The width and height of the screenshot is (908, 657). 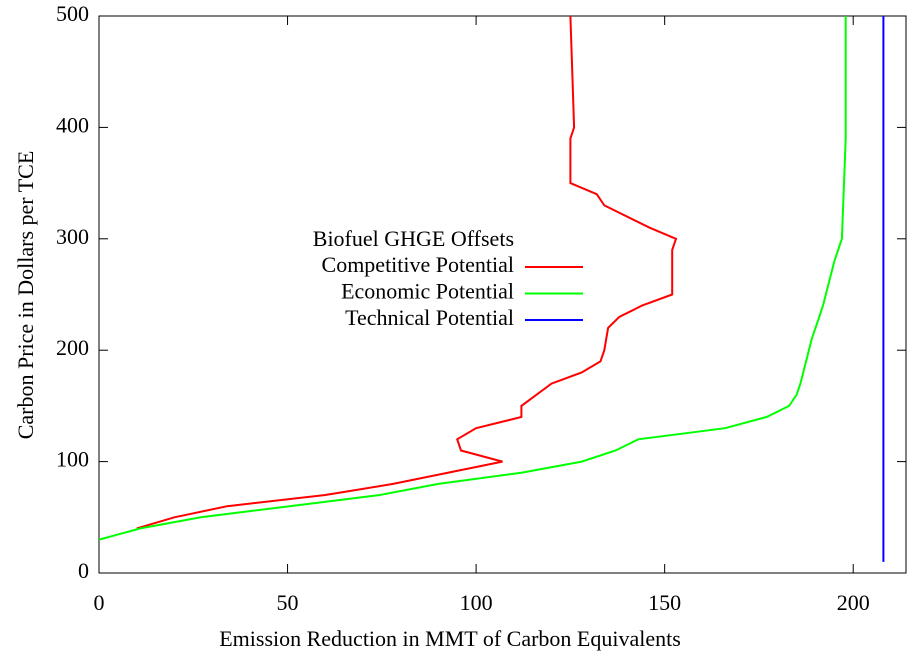 What do you see at coordinates (427, 291) in the screenshot?
I see `legend-label: Economic Potential` at bounding box center [427, 291].